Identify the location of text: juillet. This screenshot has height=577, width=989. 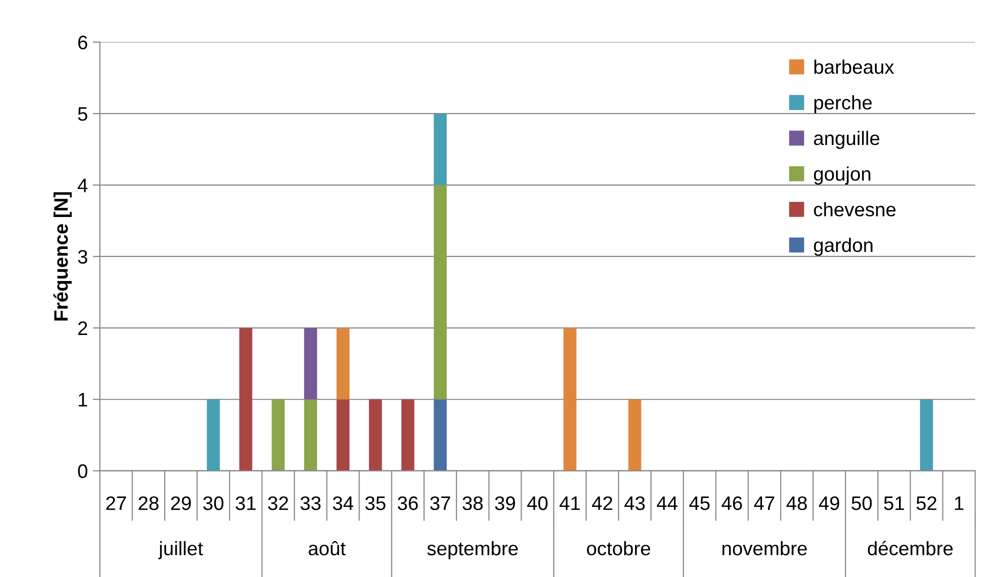
(180, 550).